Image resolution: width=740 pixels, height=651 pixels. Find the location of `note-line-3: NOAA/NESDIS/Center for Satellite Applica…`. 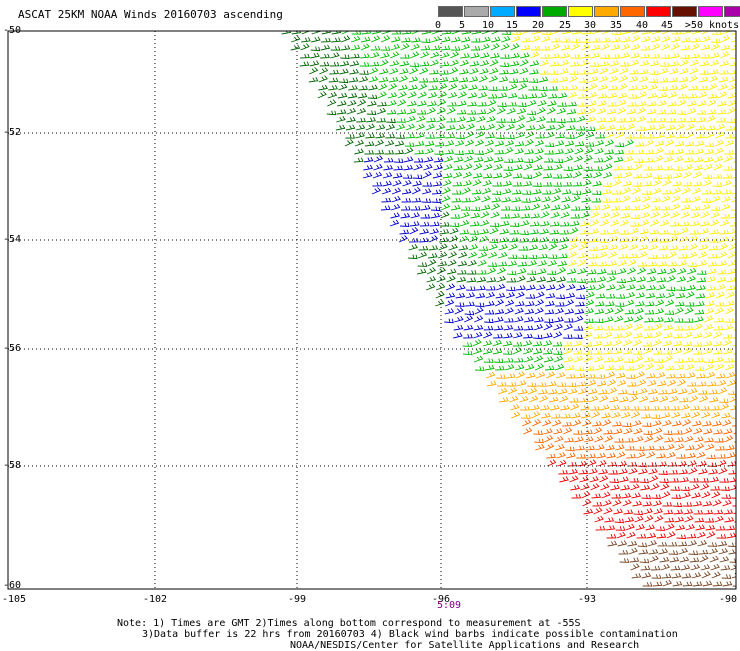

note-line-3: NOAA/NESDIS/Center for Satellite Applica… is located at coordinates (515, 645).